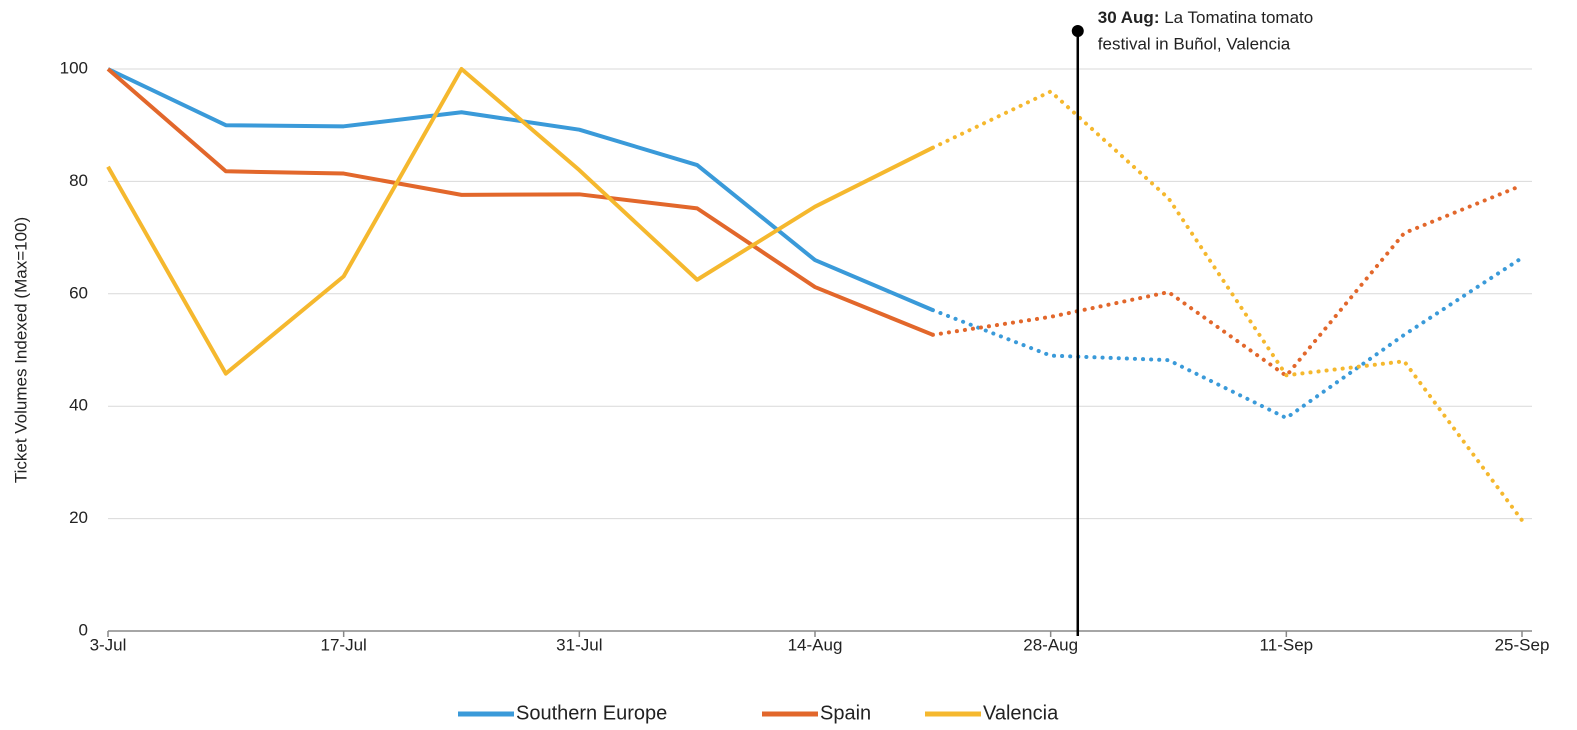 Image resolution: width=1577 pixels, height=730 pixels. I want to click on annotation-text: festival in Buñol, Valencia, so click(1194, 43).